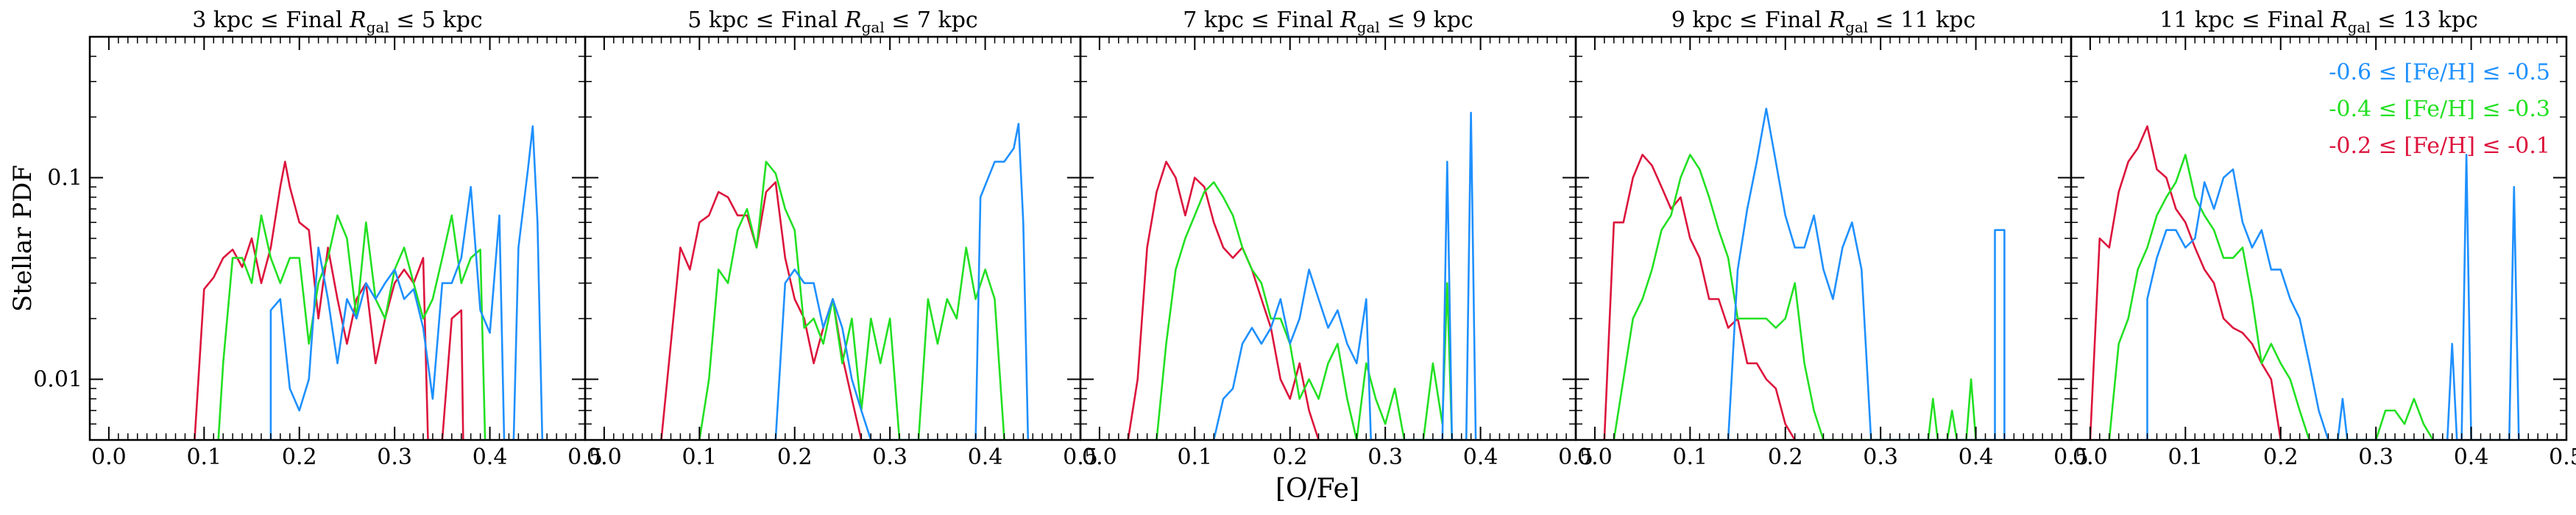  Describe the element at coordinates (2439, 146) in the screenshot. I see `legend-entry-3: -0.2 ≤ [Fe/H] ≤ -0.1` at that location.